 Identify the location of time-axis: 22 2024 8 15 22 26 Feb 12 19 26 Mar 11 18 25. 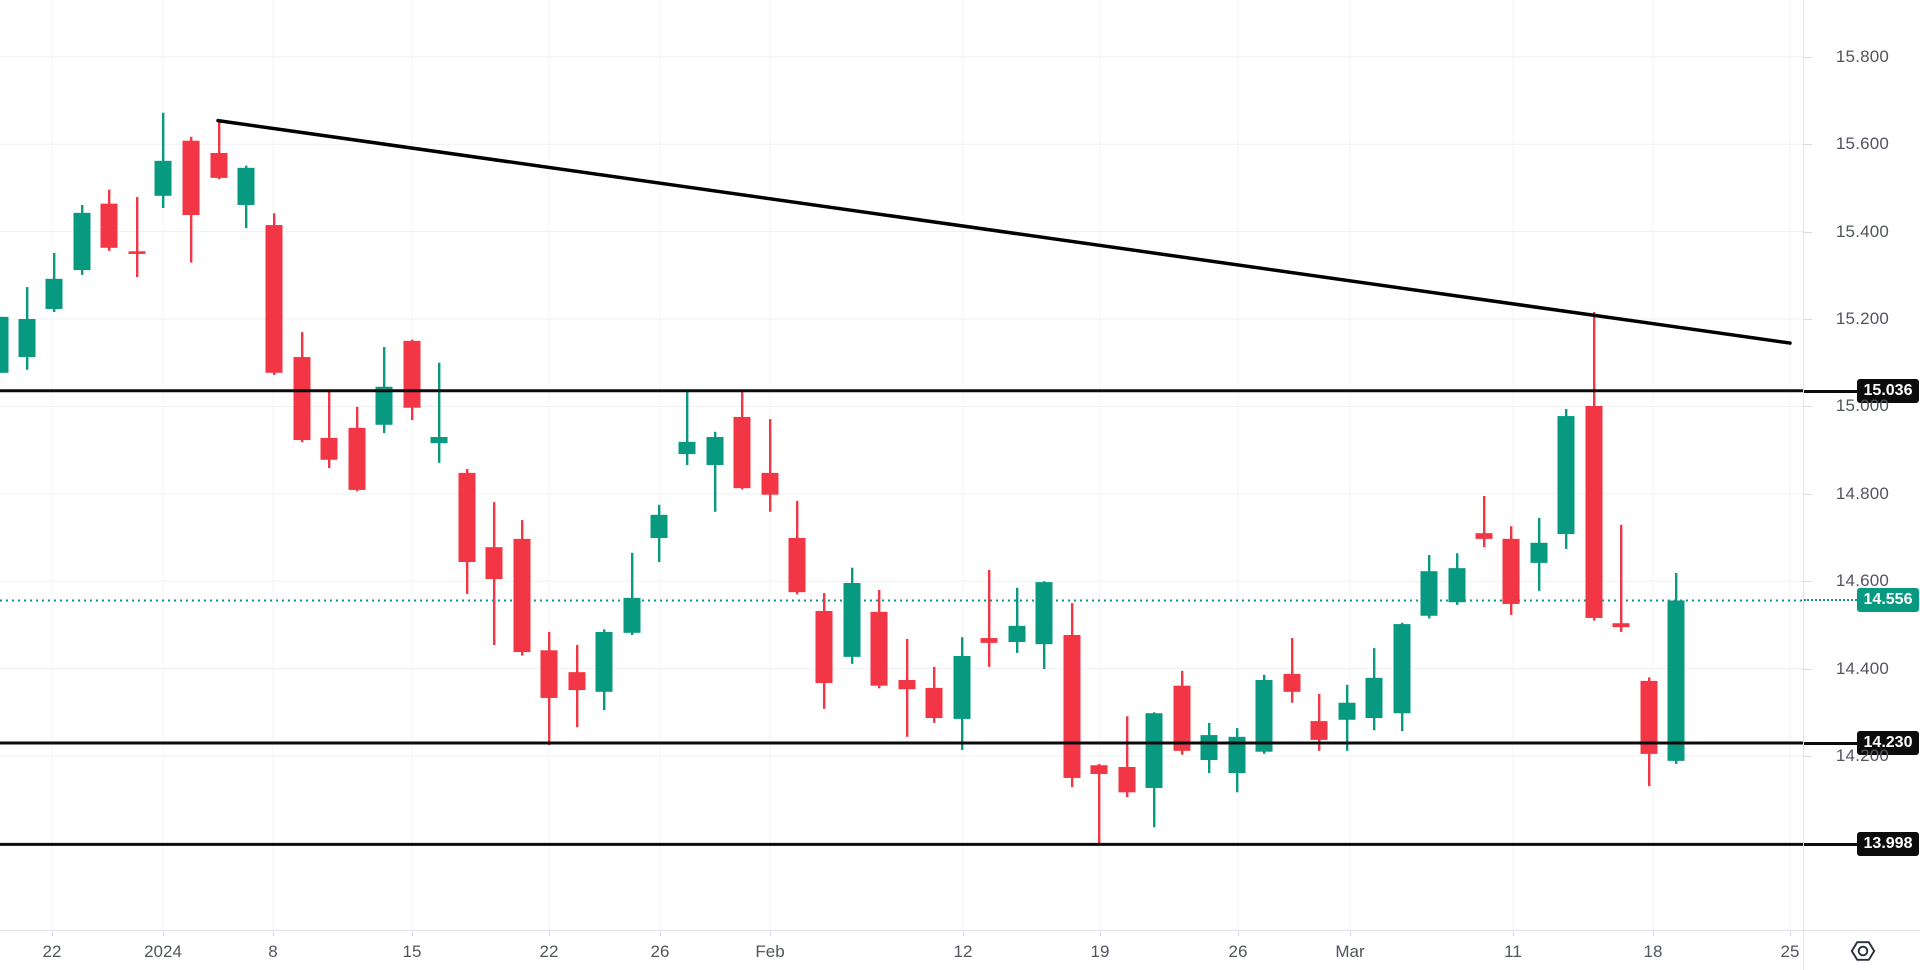
(901, 950).